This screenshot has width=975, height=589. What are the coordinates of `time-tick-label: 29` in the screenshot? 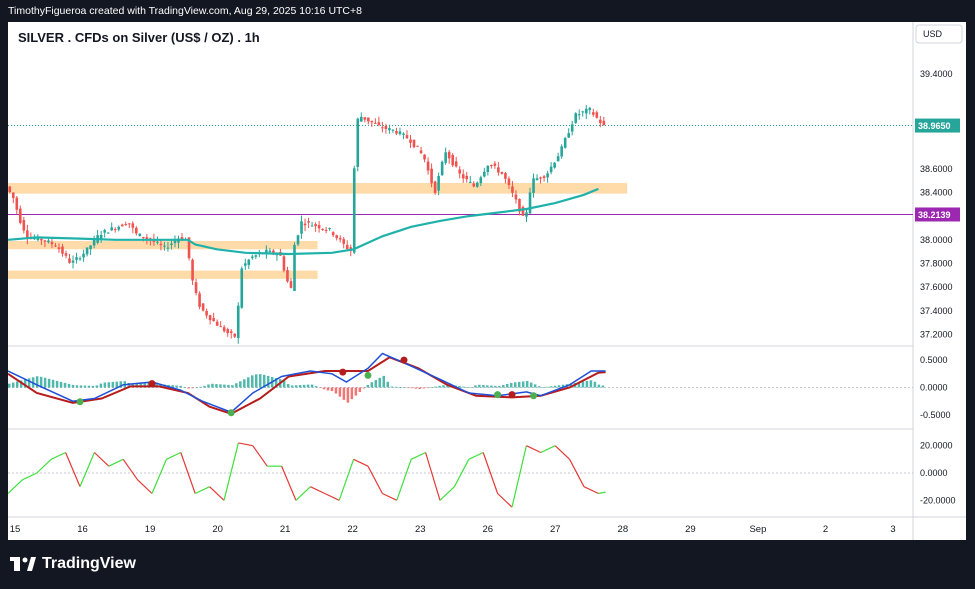 It's located at (690, 529).